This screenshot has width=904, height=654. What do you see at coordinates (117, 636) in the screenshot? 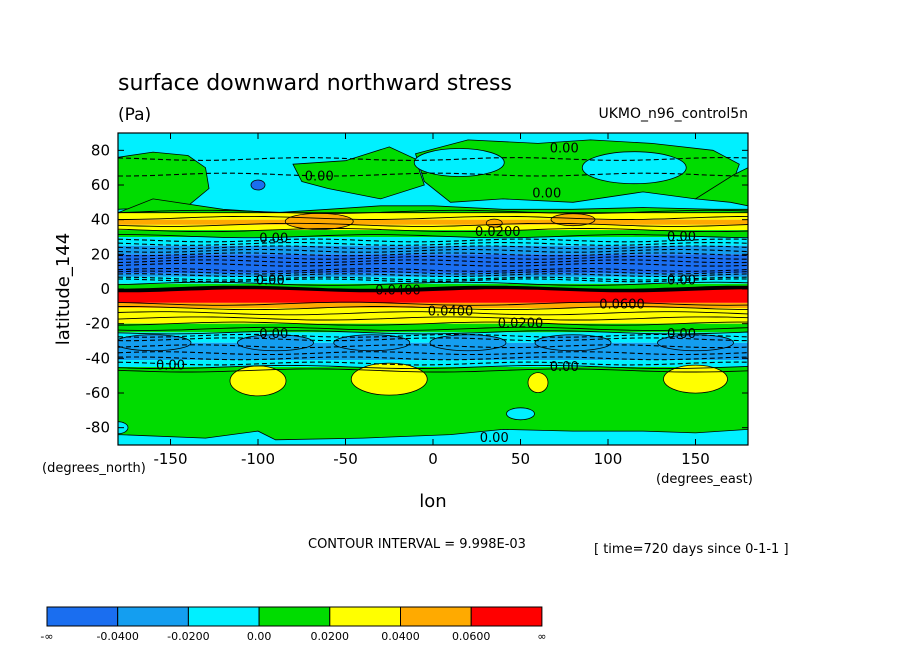
I see `colorbar-label: -0.0400` at bounding box center [117, 636].